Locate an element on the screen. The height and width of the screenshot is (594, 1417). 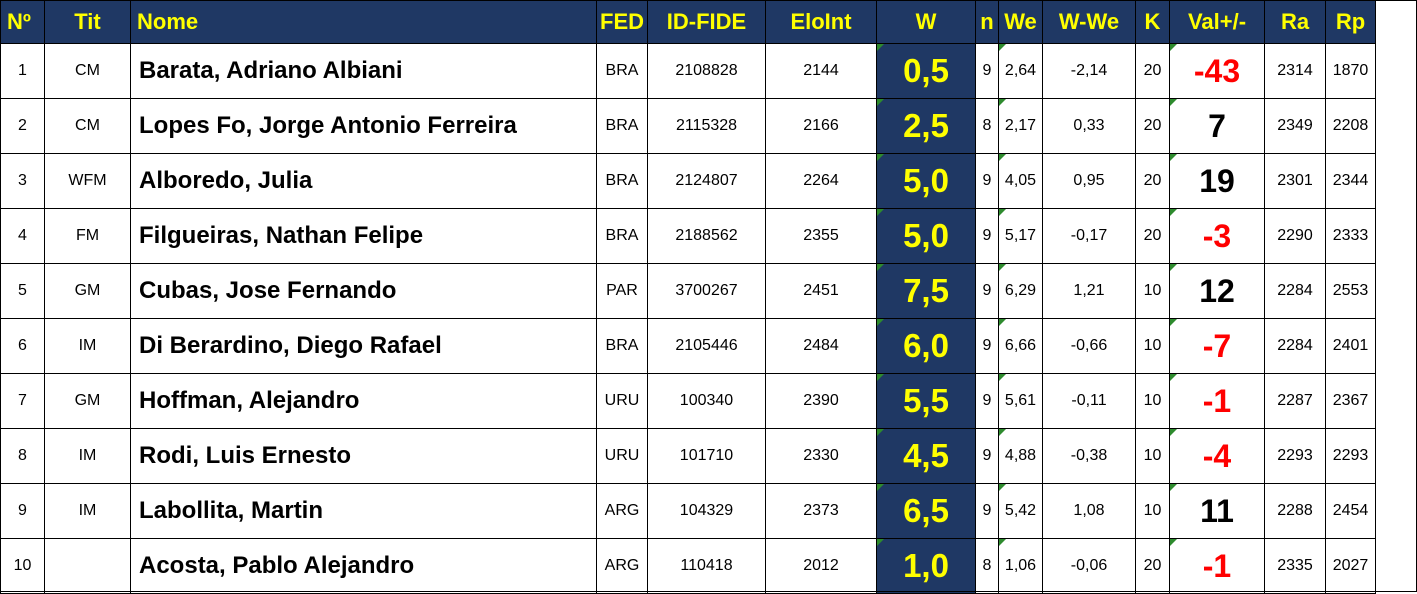
cell-tit: FM is located at coordinates (87, 236).